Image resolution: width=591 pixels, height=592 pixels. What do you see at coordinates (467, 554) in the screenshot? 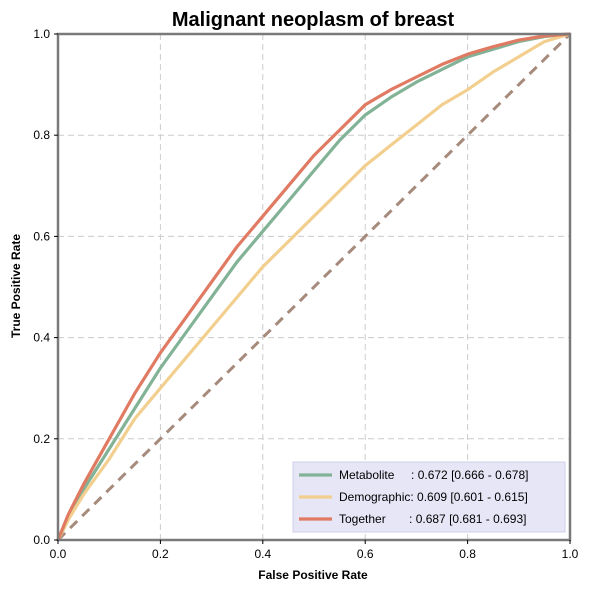
I see `x-tick-label: 0.8` at bounding box center [467, 554].